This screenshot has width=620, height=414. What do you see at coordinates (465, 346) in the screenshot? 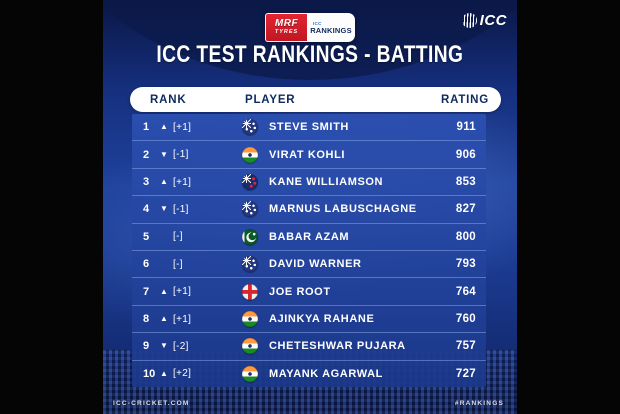
I see `player-rating: 757` at bounding box center [465, 346].